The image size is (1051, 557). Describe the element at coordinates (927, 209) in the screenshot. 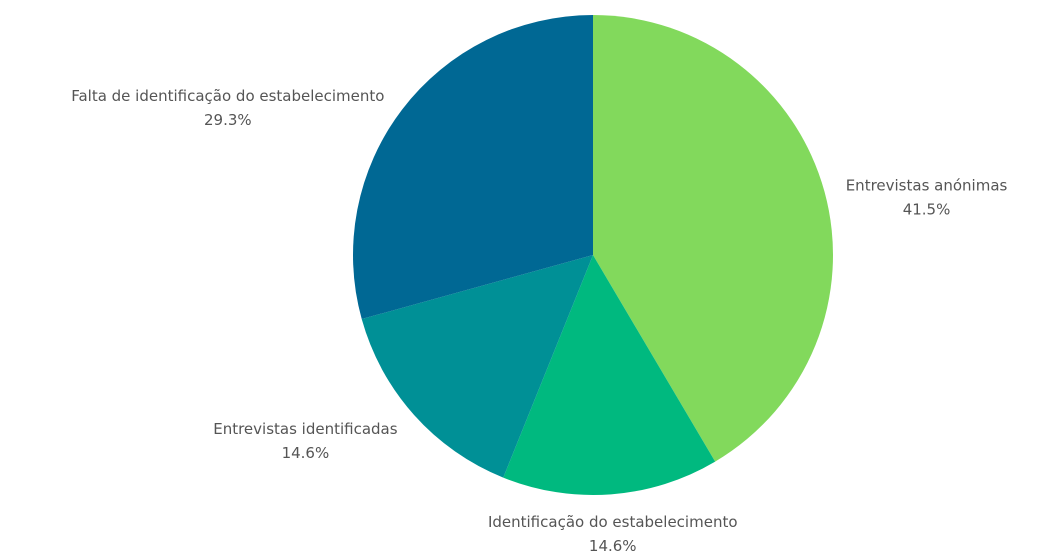

I see `slice-value-label: 41.5%` at that location.